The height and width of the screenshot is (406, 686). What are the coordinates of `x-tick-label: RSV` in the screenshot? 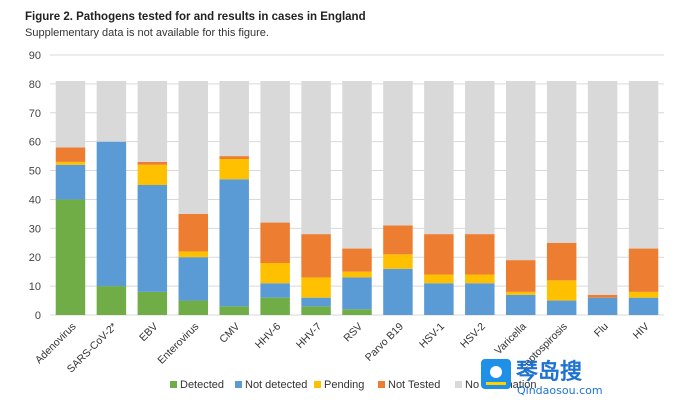 It's located at (353, 333).